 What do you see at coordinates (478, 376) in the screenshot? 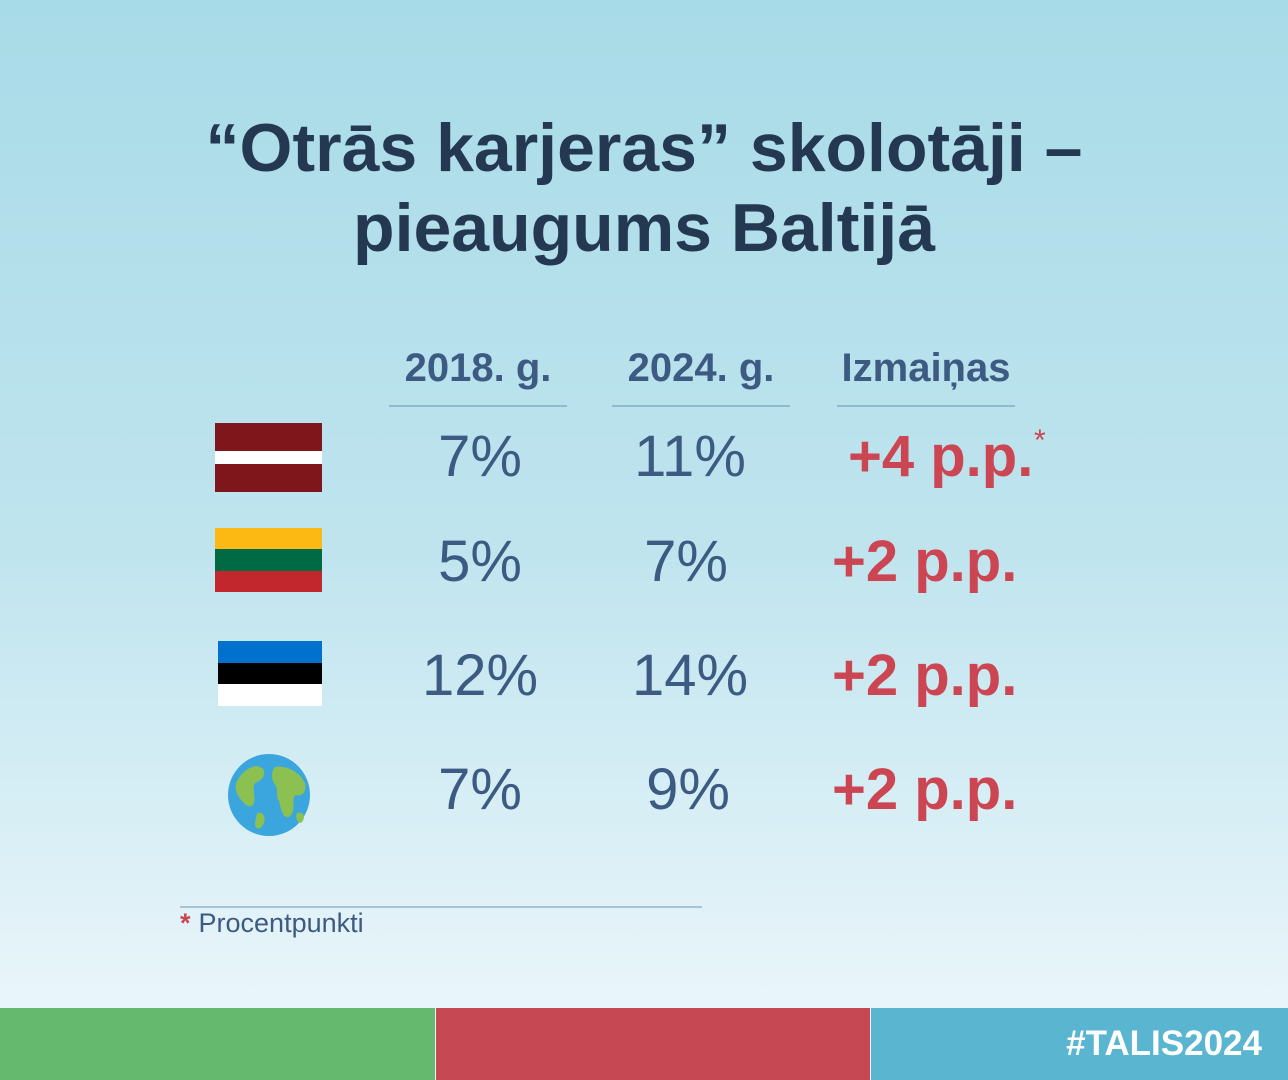
I see `column-header-2018: 2018. g.` at bounding box center [478, 376].